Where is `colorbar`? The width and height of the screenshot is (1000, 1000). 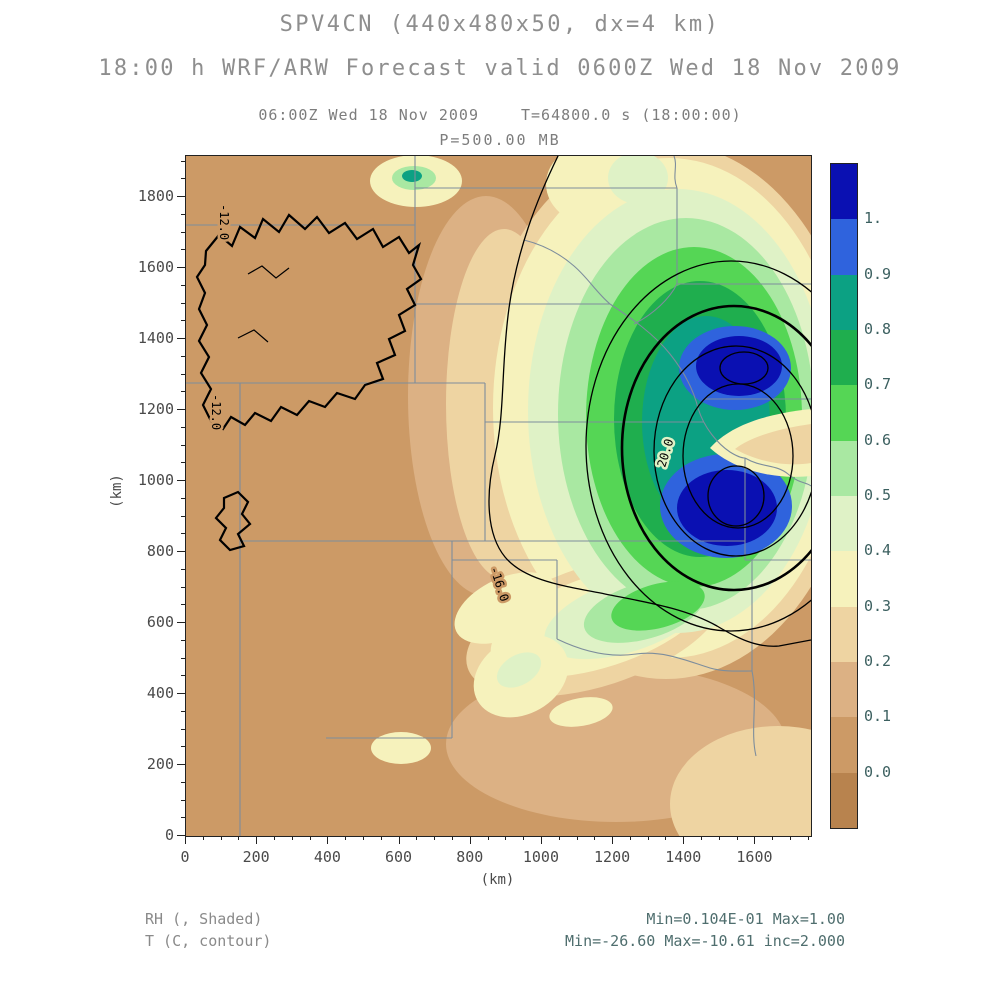 colorbar is located at coordinates (844, 496).